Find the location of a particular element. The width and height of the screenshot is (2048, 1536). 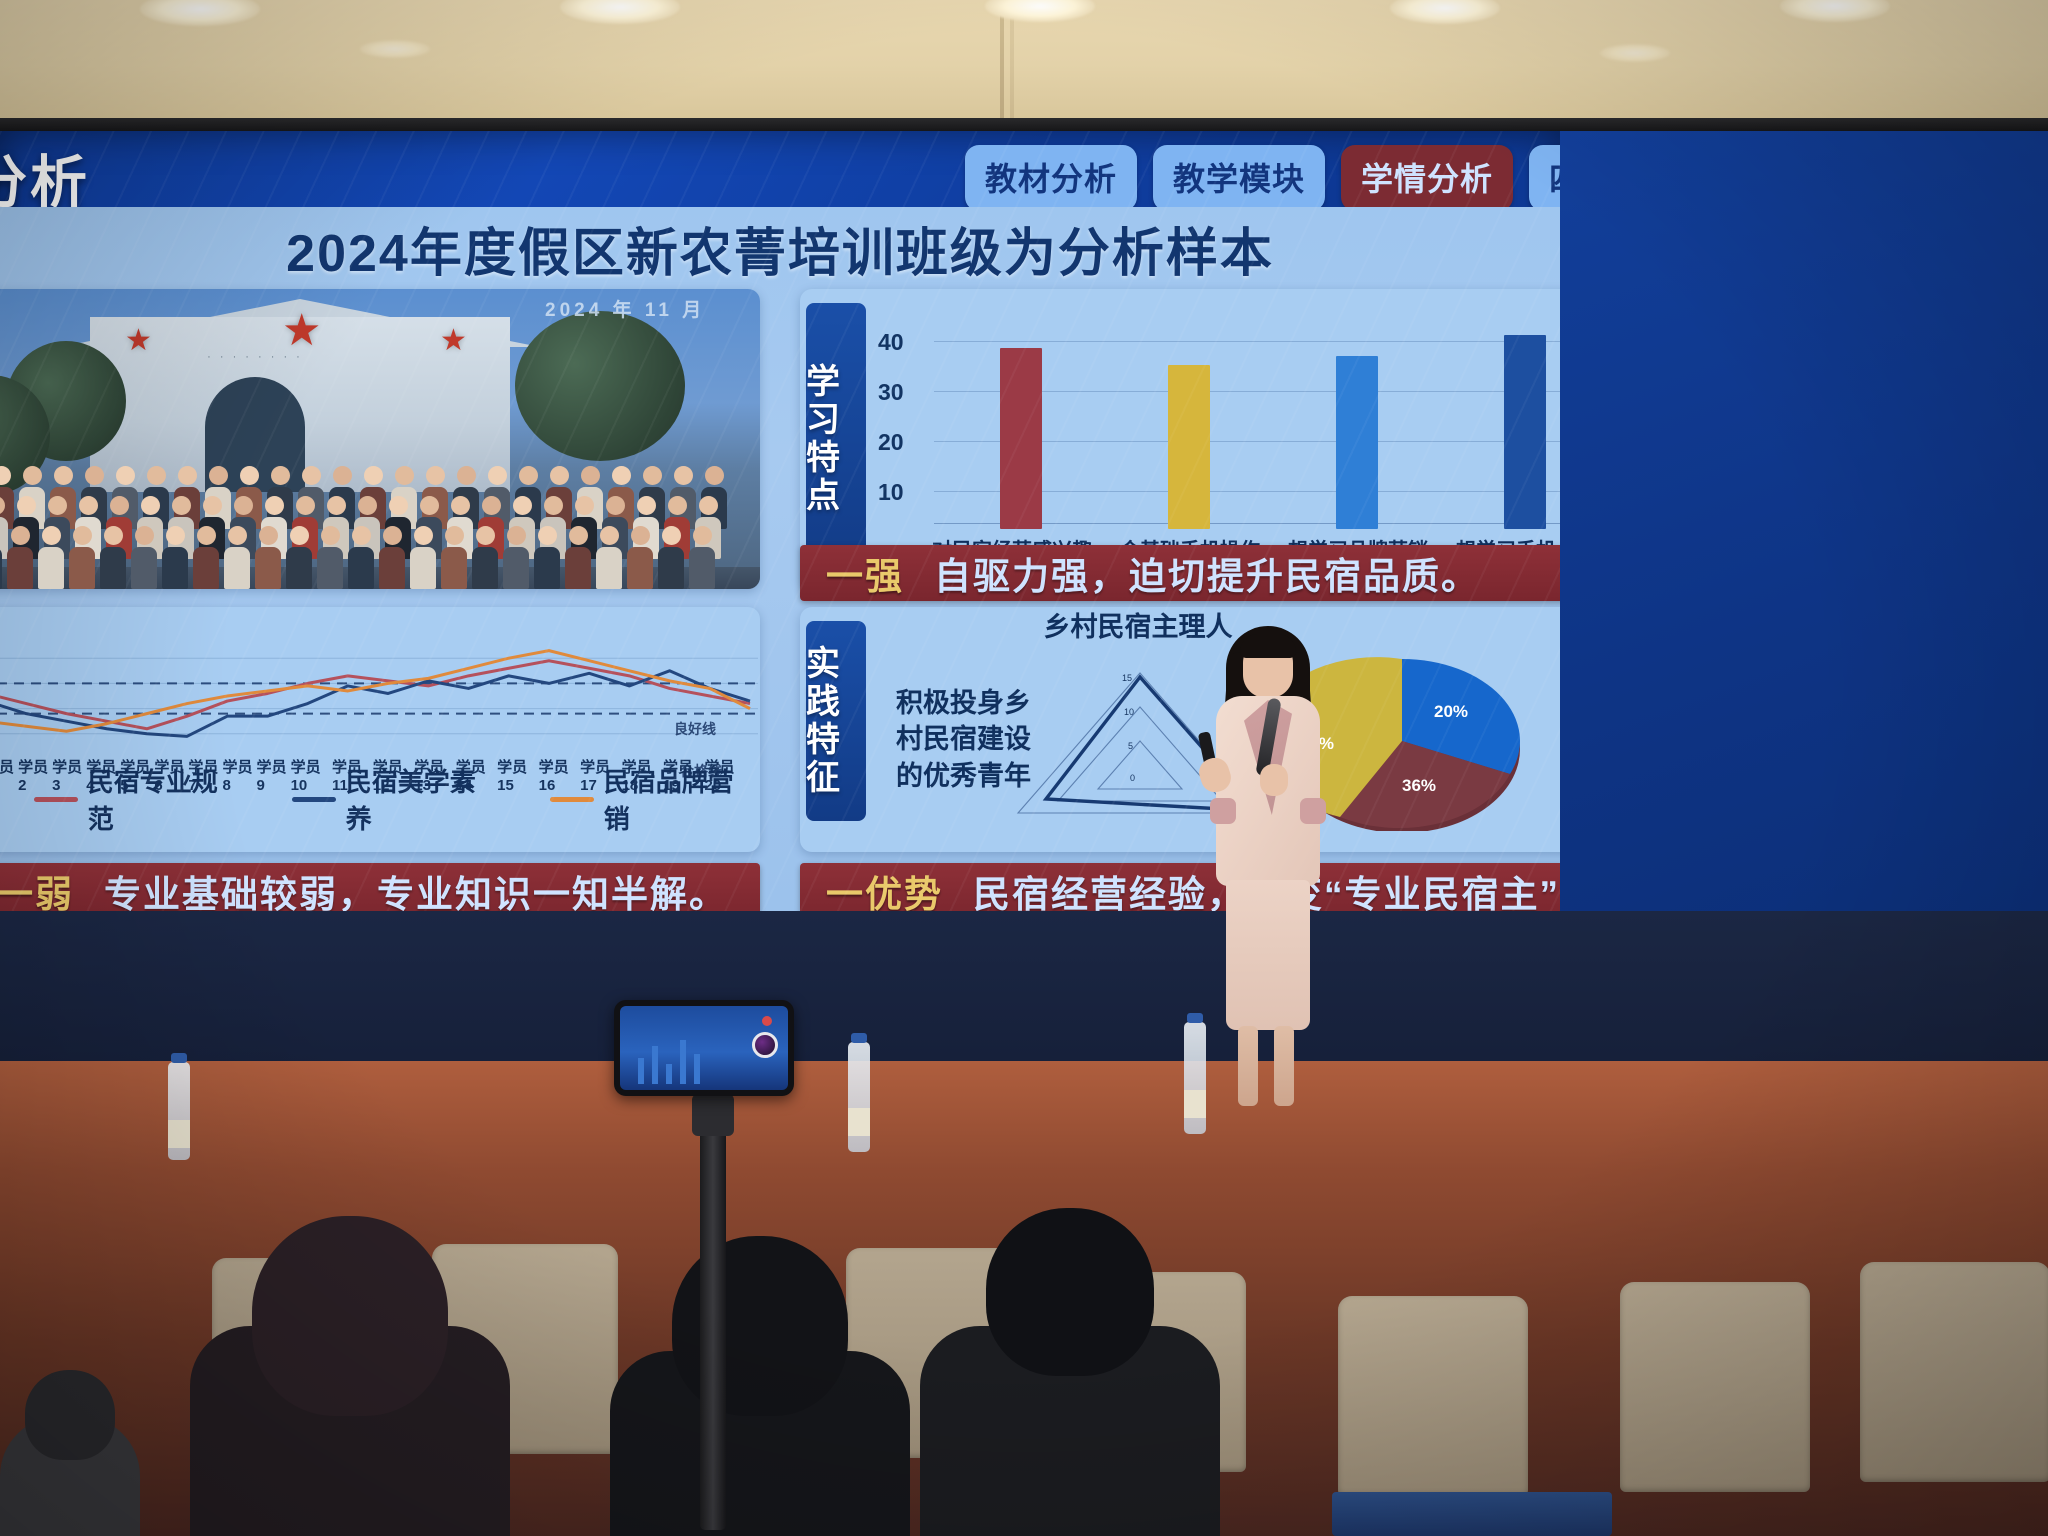

line-x-label-17: 学员18 is located at coordinates (636, 776).